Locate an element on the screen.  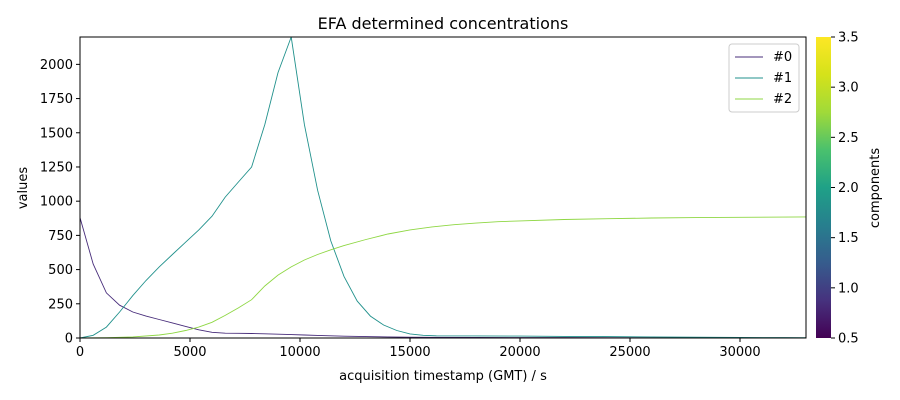
colorbar-tick-label: 2.5 is located at coordinates (848, 138).